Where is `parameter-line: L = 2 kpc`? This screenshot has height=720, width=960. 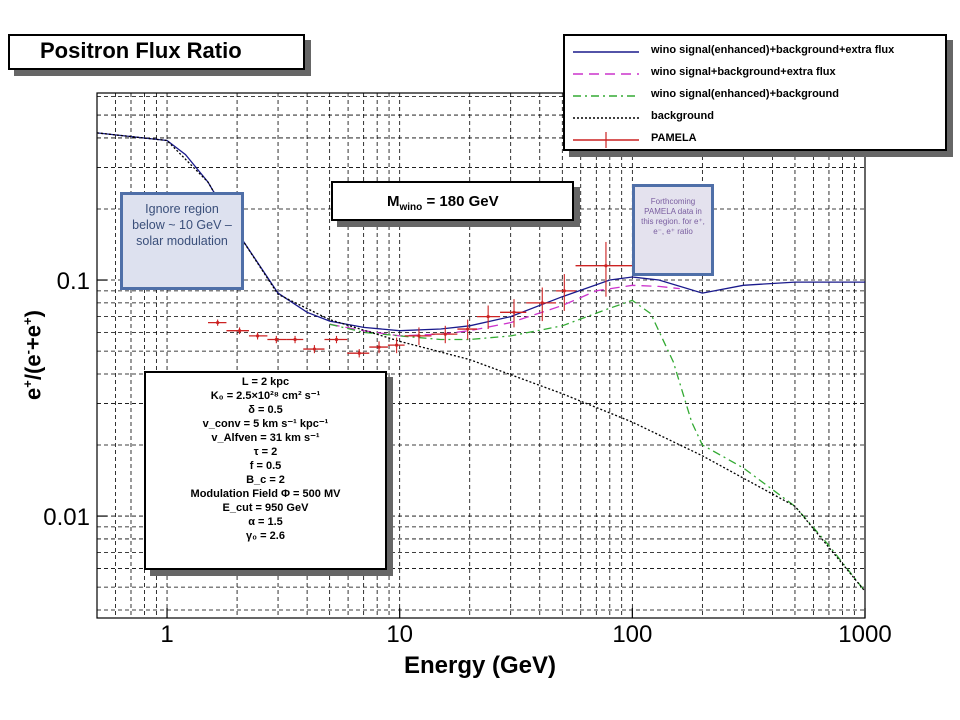
parameter-line: L = 2 kpc is located at coordinates (265, 382).